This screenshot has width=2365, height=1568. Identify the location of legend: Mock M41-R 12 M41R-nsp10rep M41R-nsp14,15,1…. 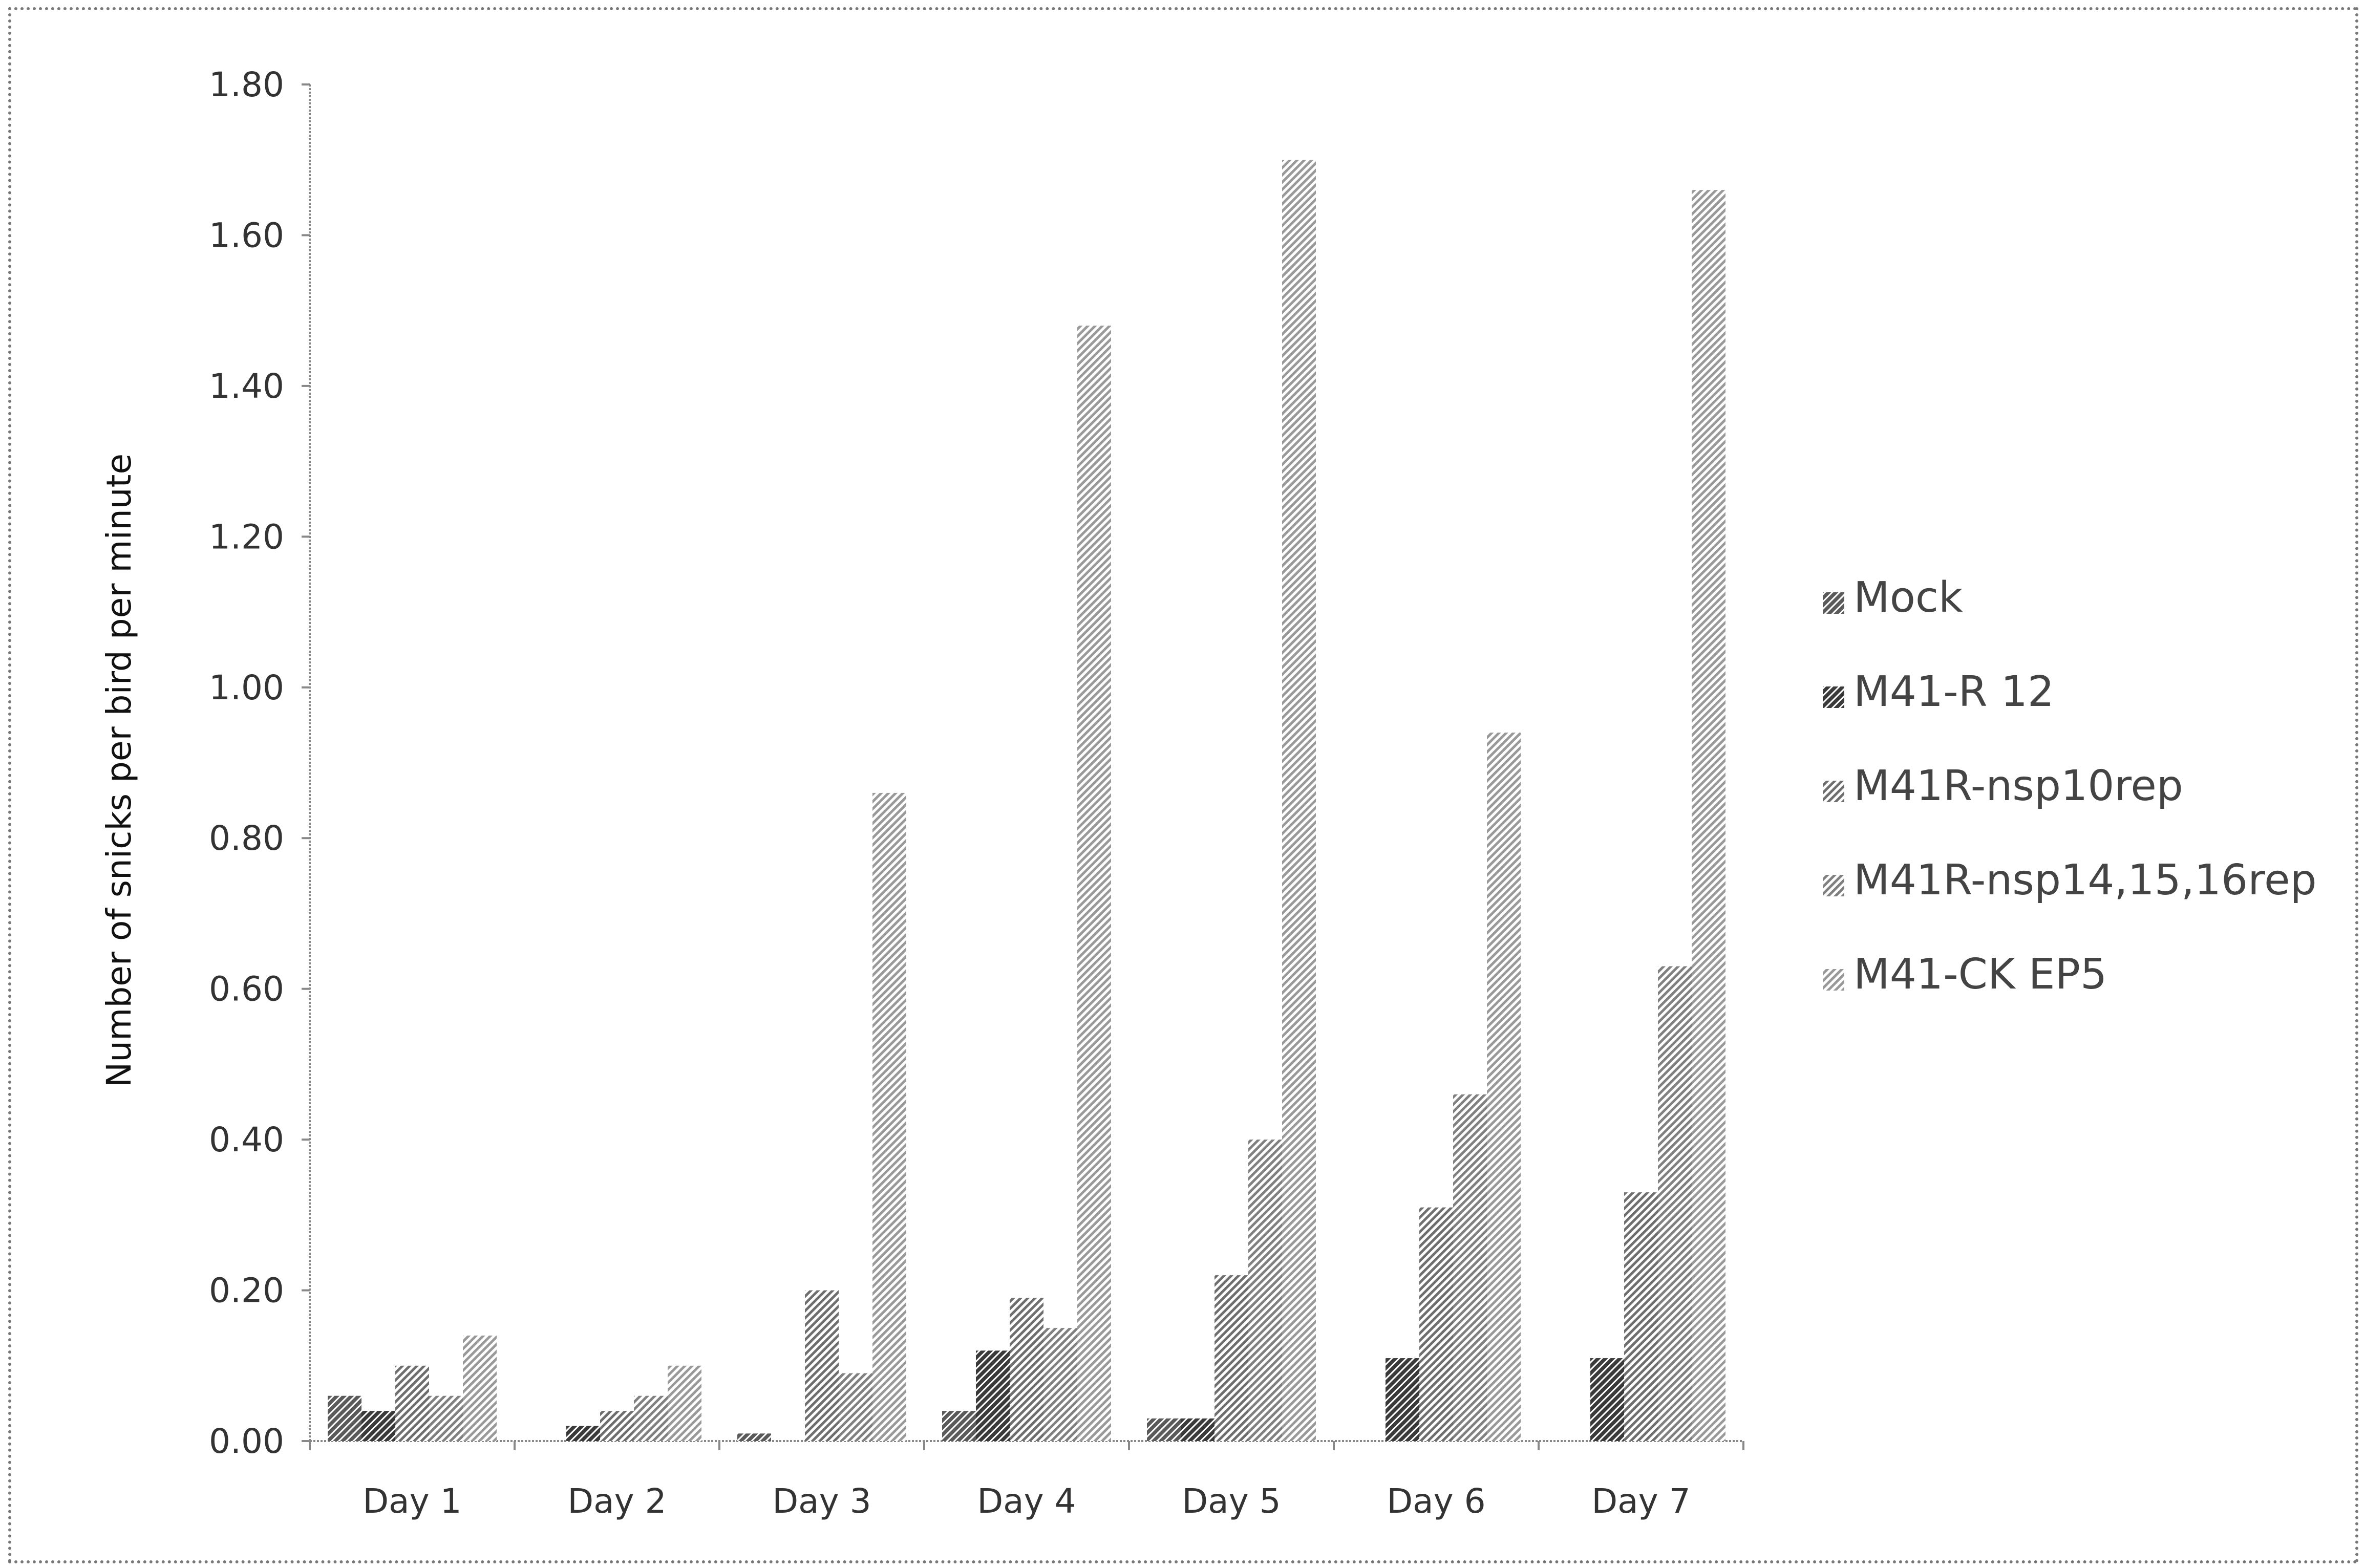
(2070, 786).